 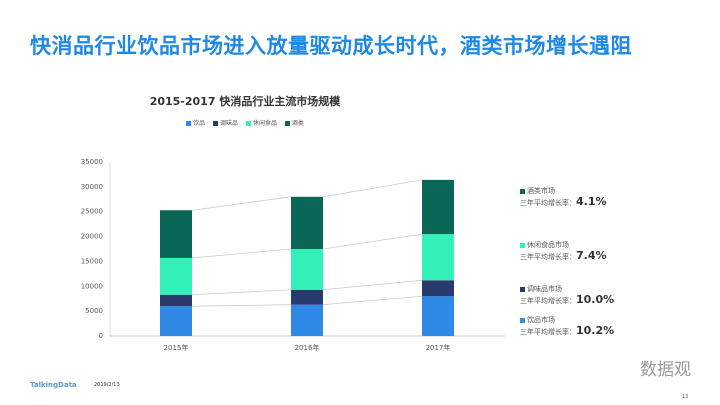 What do you see at coordinates (92, 187) in the screenshot?
I see `y-tick-label: 30000` at bounding box center [92, 187].